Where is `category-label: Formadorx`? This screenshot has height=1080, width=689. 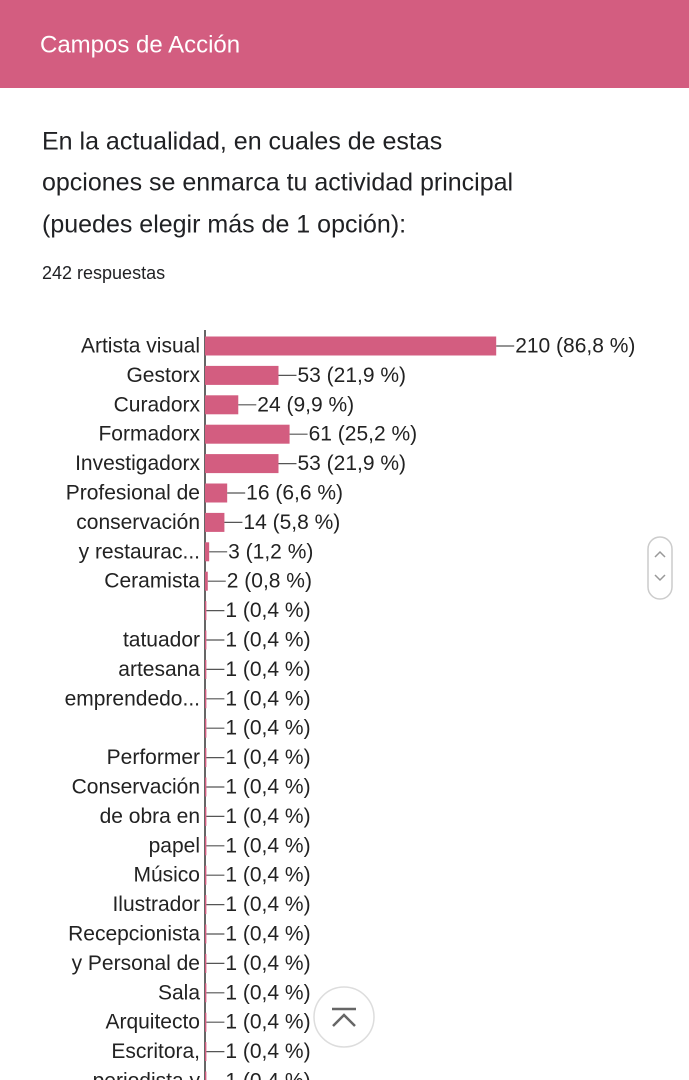 category-label: Formadorx is located at coordinates (149, 434).